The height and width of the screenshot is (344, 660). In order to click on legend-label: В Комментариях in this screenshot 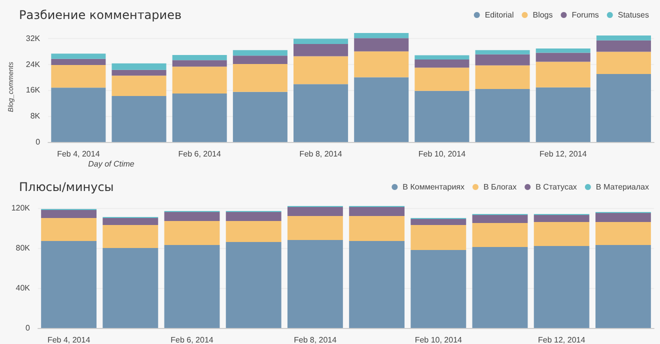, I will do `click(433, 187)`.